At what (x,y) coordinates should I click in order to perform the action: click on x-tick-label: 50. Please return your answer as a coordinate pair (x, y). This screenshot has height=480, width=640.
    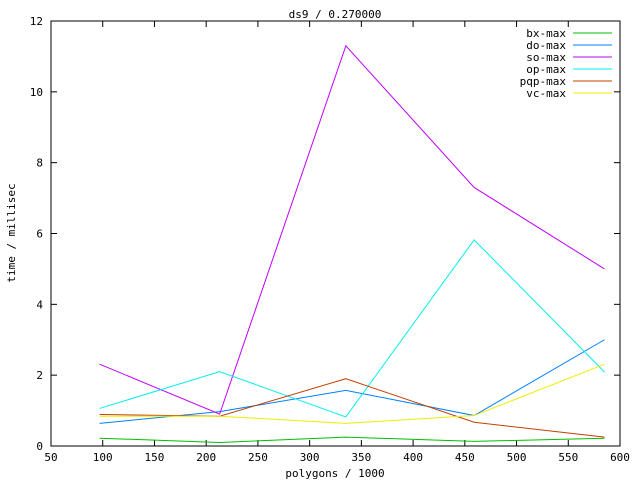
    Looking at the image, I should click on (50, 457).